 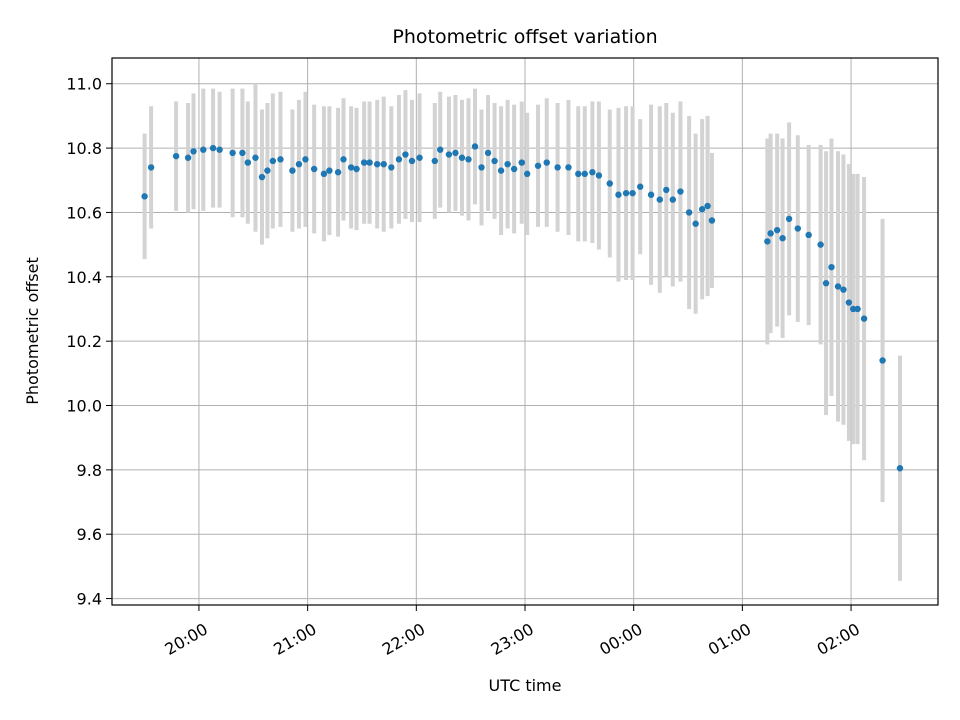 What do you see at coordinates (84, 341) in the screenshot?
I see `y-tick-label: 10.2` at bounding box center [84, 341].